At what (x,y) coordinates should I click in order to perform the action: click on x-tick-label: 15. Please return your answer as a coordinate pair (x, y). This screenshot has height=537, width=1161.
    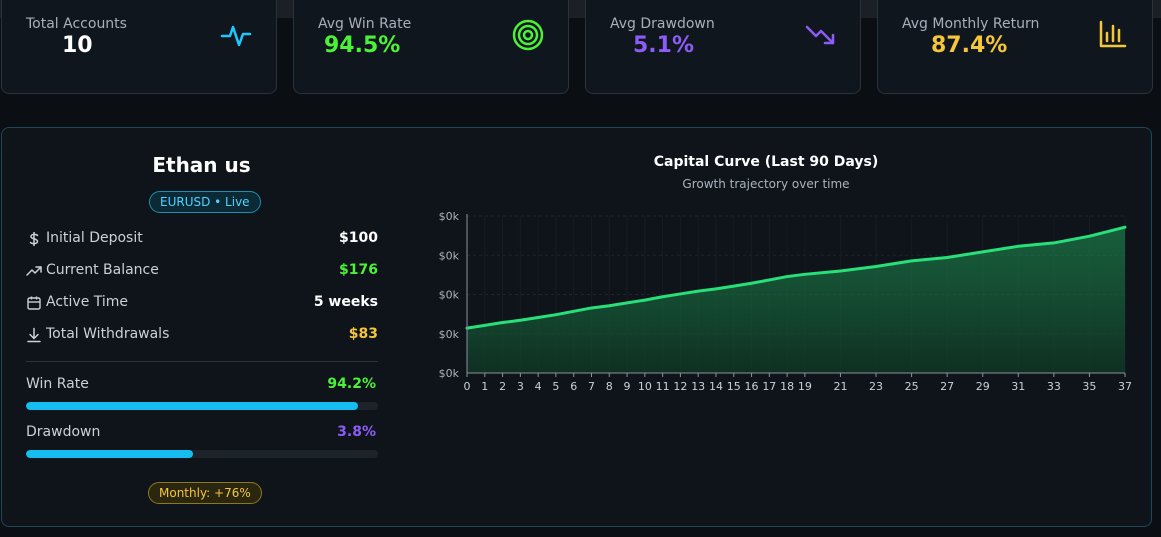
    Looking at the image, I should click on (734, 386).